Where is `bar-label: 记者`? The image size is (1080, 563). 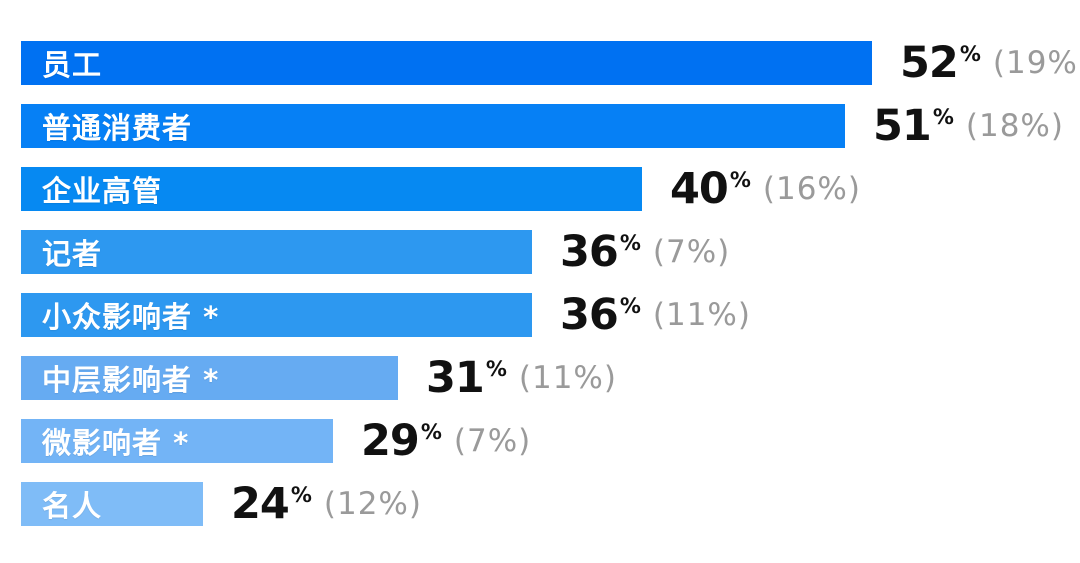 bar-label: 记者 is located at coordinates (72, 254).